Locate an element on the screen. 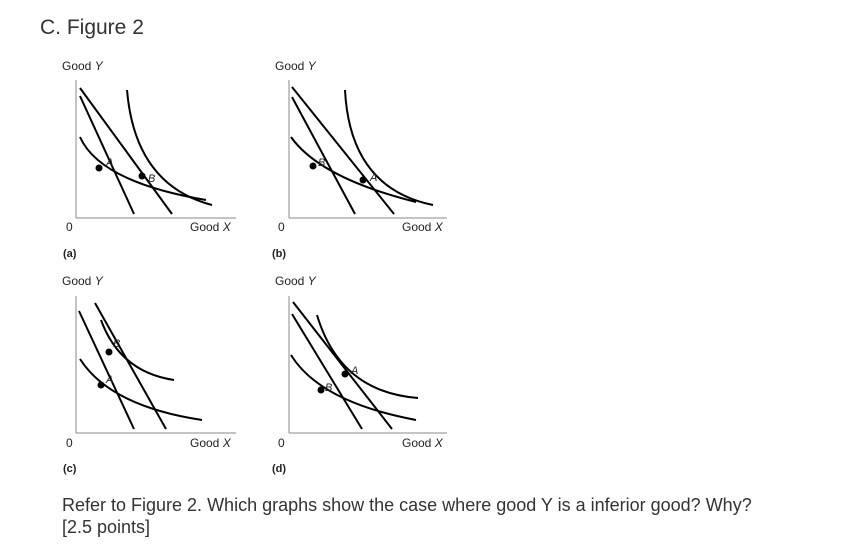  panel-c: Good Y 0 Good X (c) B A is located at coordinates (149, 374).